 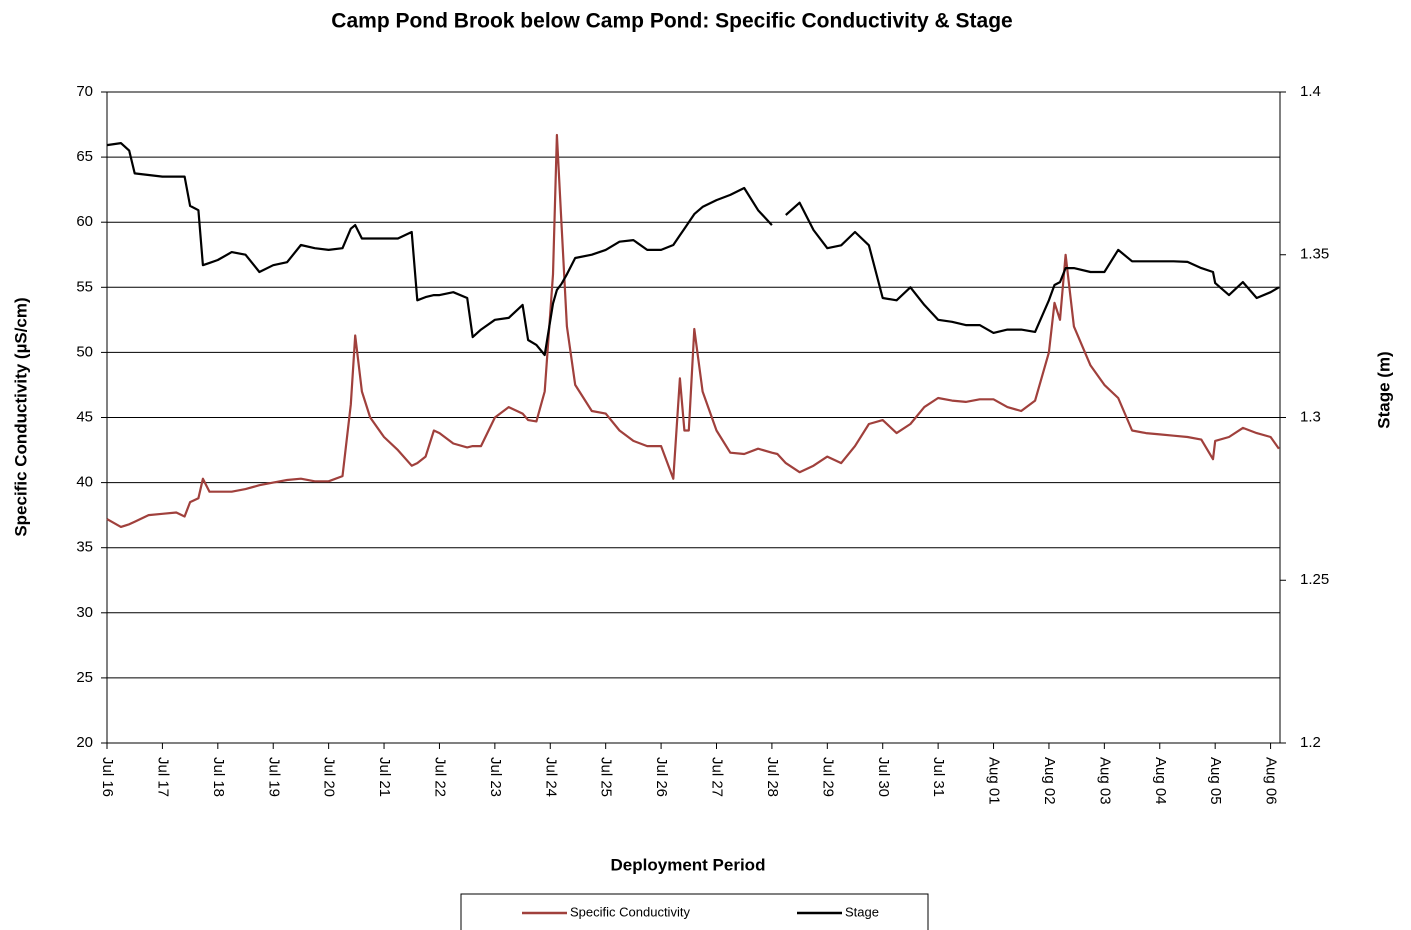 What do you see at coordinates (994, 781) in the screenshot?
I see `x-tick-label: Aug 01` at bounding box center [994, 781].